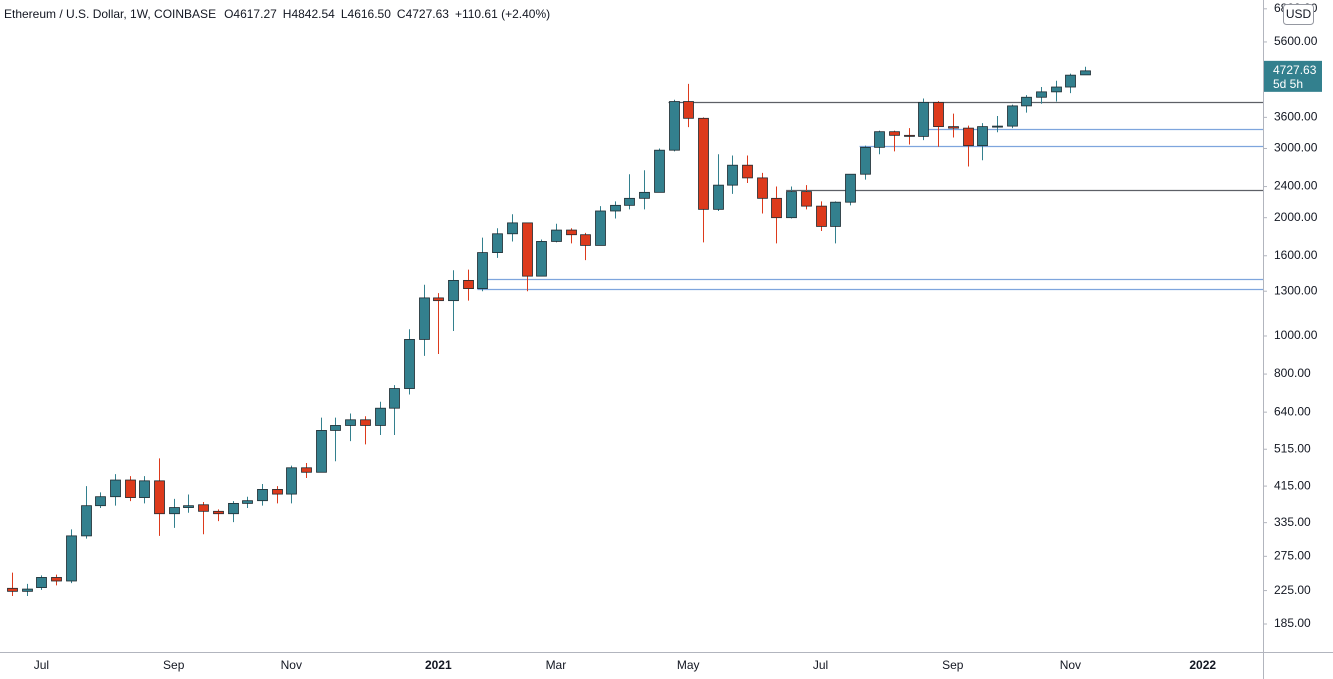  Describe the element at coordinates (1292, 556) in the screenshot. I see `y-tick-label: 275.00` at that location.